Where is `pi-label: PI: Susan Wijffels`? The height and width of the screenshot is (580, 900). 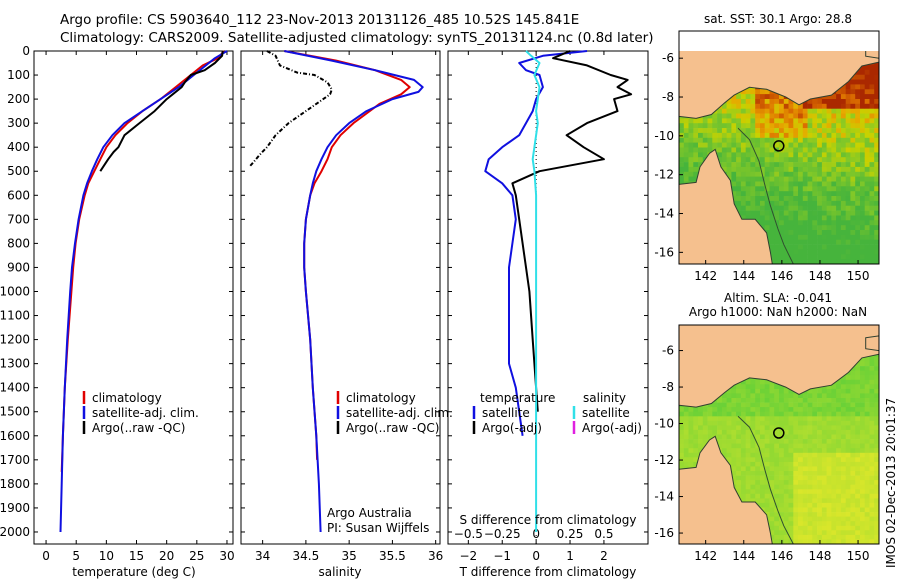
pi-label: PI: Susan Wijffels is located at coordinates (378, 528).